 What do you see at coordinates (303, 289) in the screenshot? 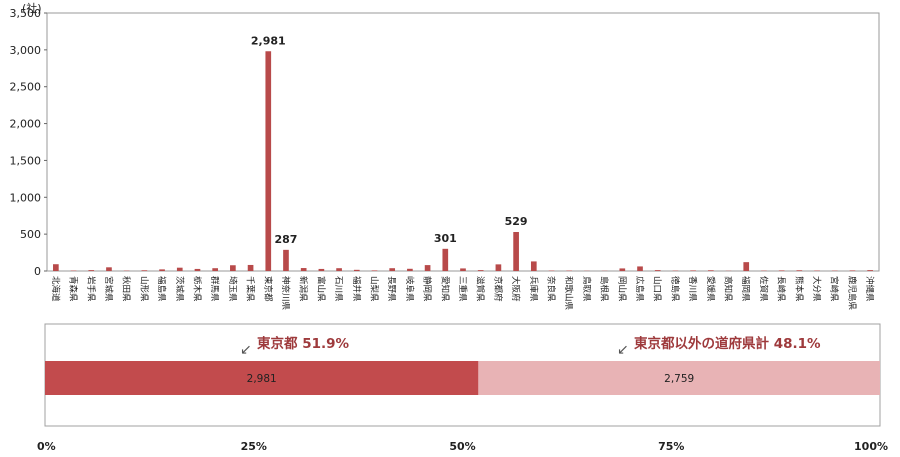
I see `x-tick-label: 新潟県` at bounding box center [303, 289].